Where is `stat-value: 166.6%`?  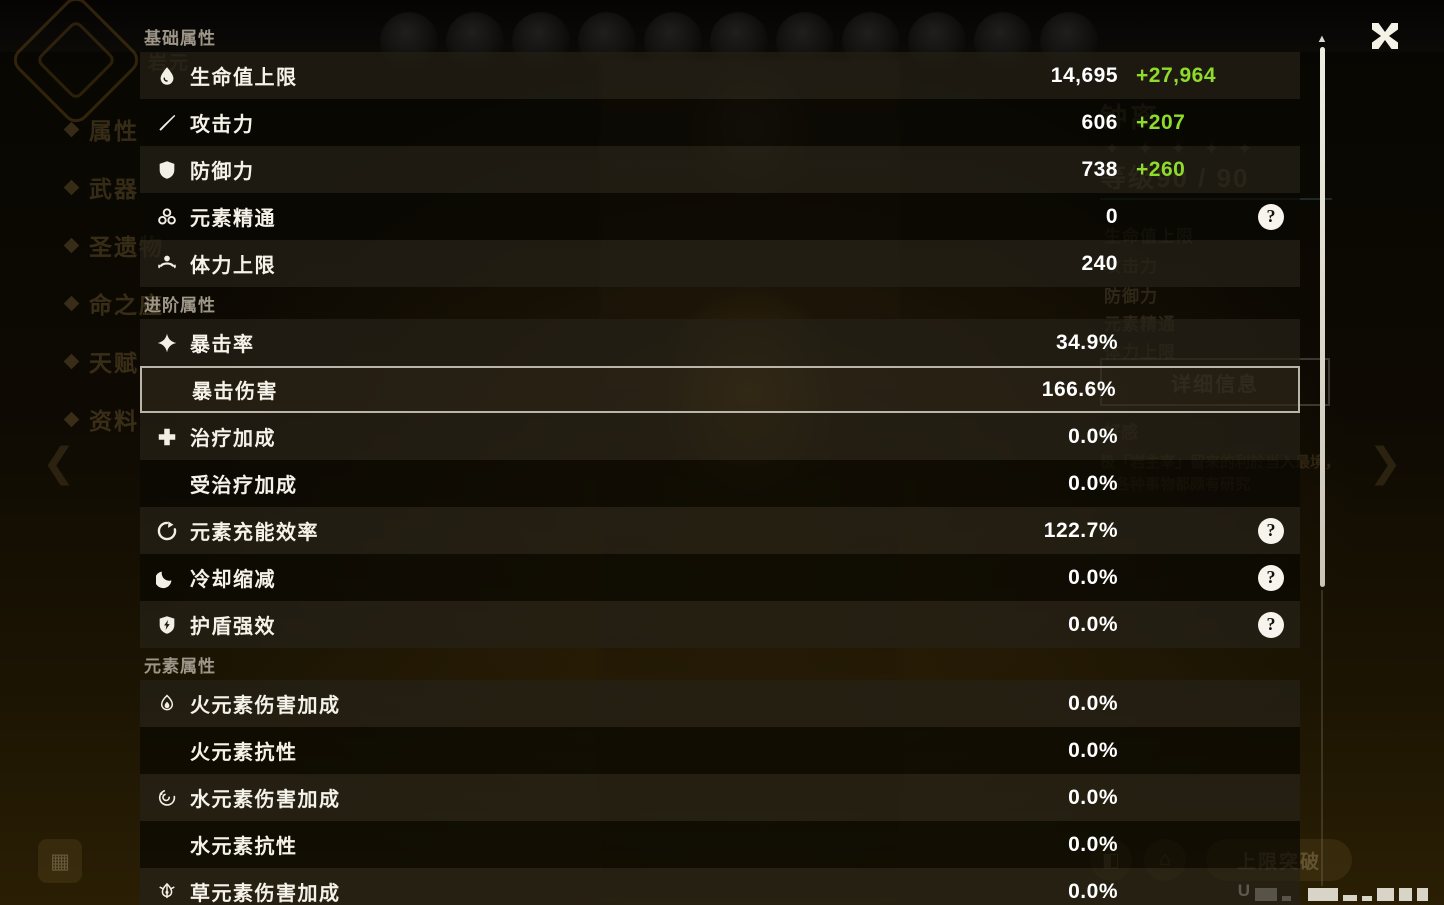
stat-value: 166.6% is located at coordinates (1078, 389).